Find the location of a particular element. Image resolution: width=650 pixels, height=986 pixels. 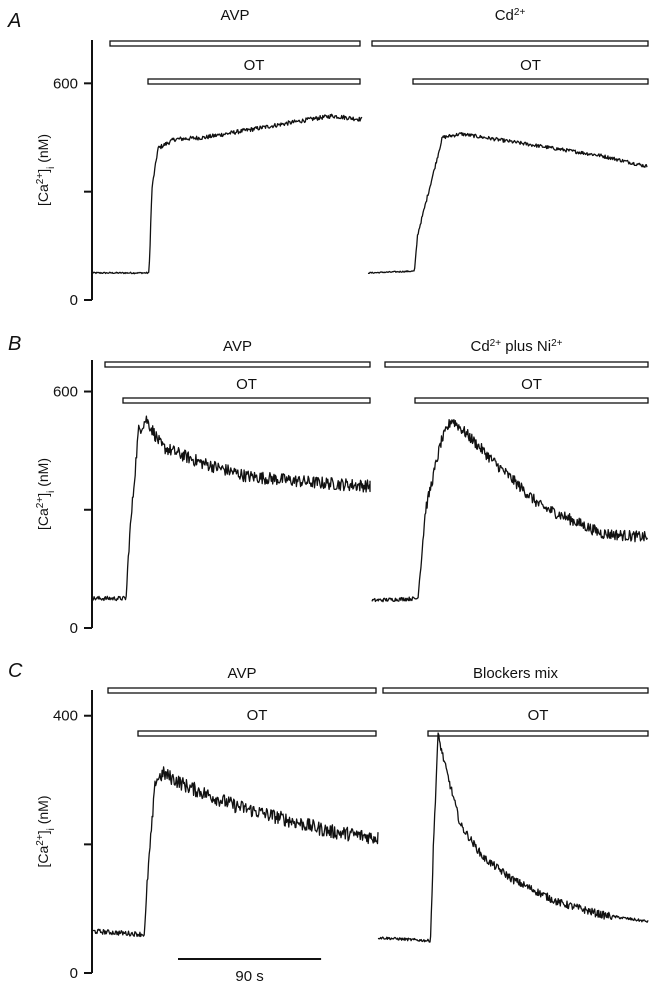

panel-letter: C is located at coordinates (15, 671).